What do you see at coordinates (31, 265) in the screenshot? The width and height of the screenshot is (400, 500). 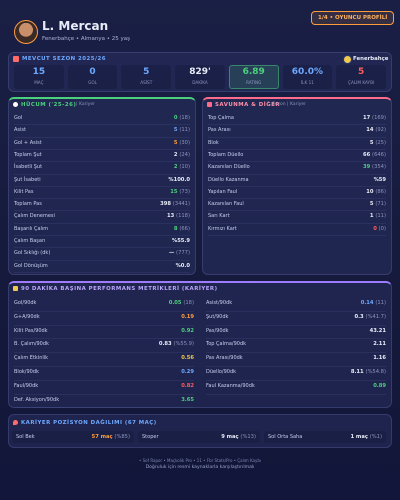 I see `row-label: Gol Dönüşüm` at bounding box center [31, 265].